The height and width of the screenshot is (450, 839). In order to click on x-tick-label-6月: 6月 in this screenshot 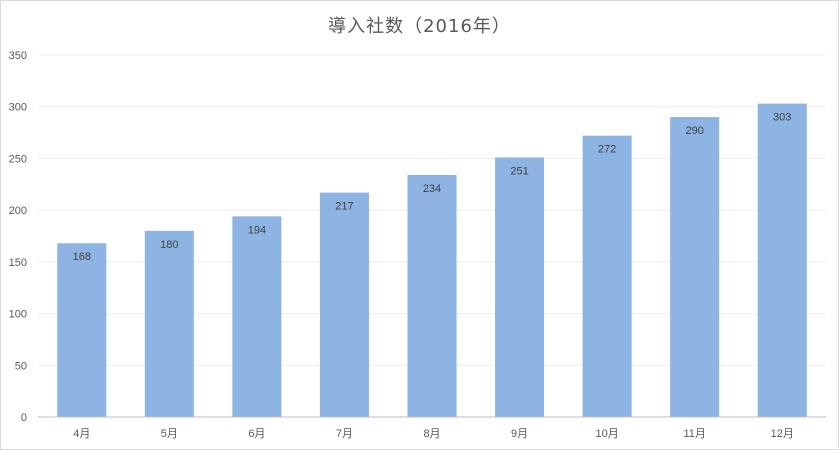, I will do `click(256, 434)`.